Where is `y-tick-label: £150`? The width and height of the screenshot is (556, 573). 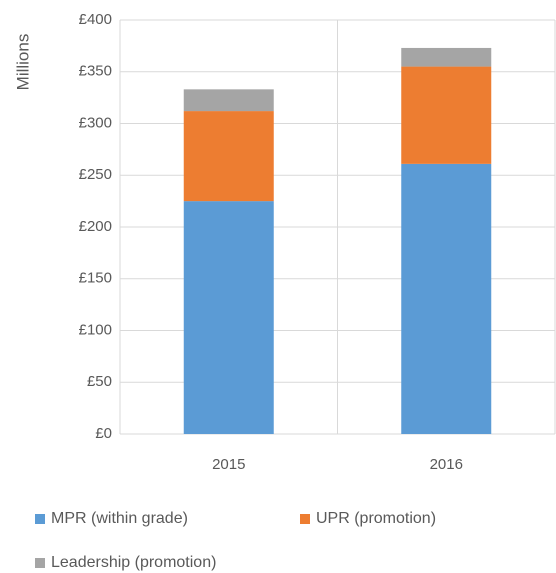 y-tick-label: £150 is located at coordinates (95, 278).